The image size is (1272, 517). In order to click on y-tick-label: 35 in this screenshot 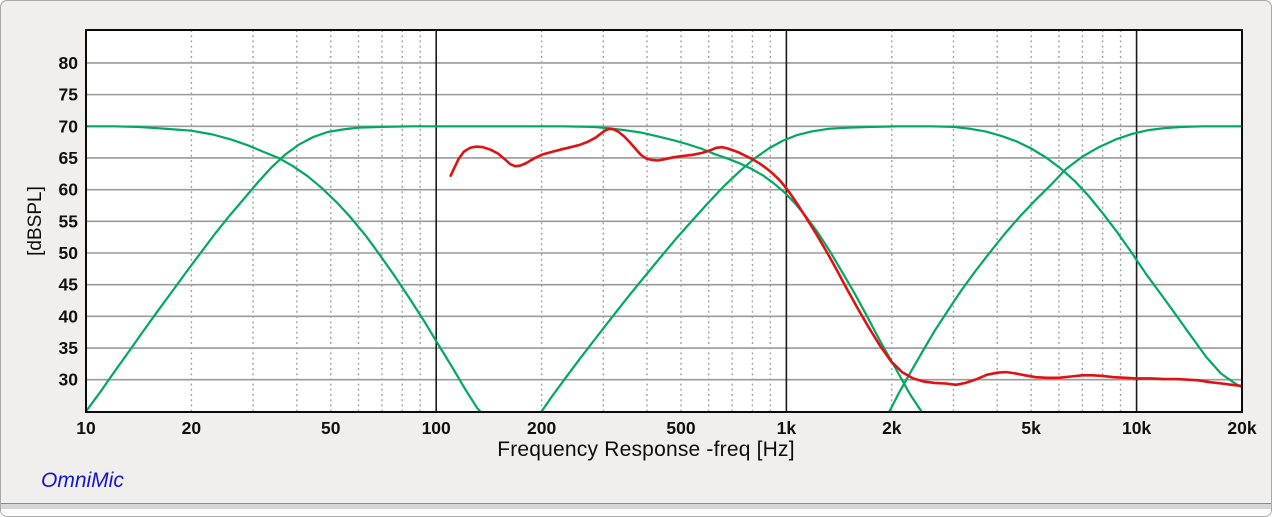, I will do `click(69, 348)`.